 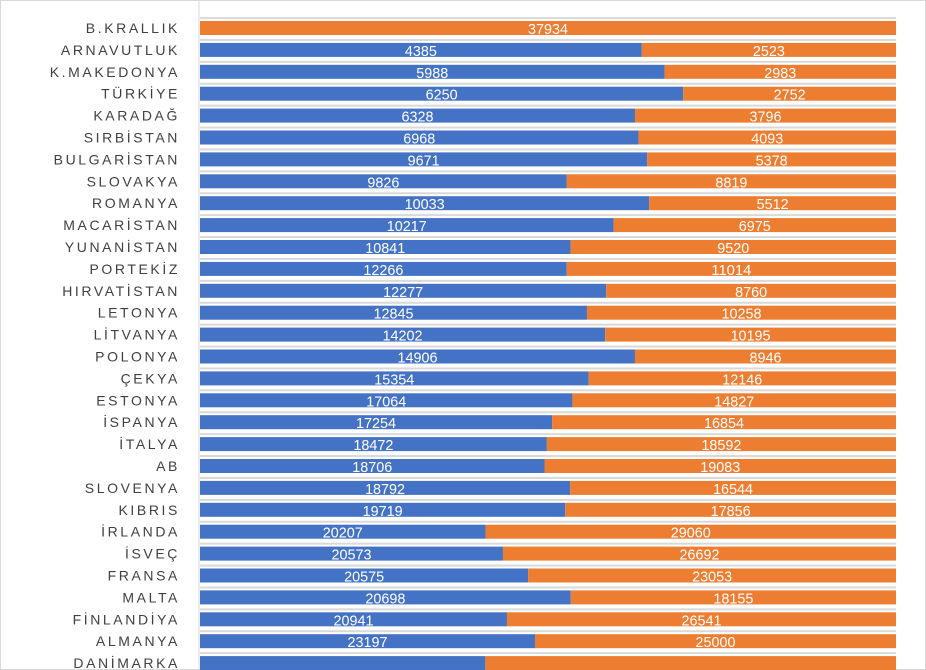 I want to click on value-label-series2: 3796, so click(x=766, y=117).